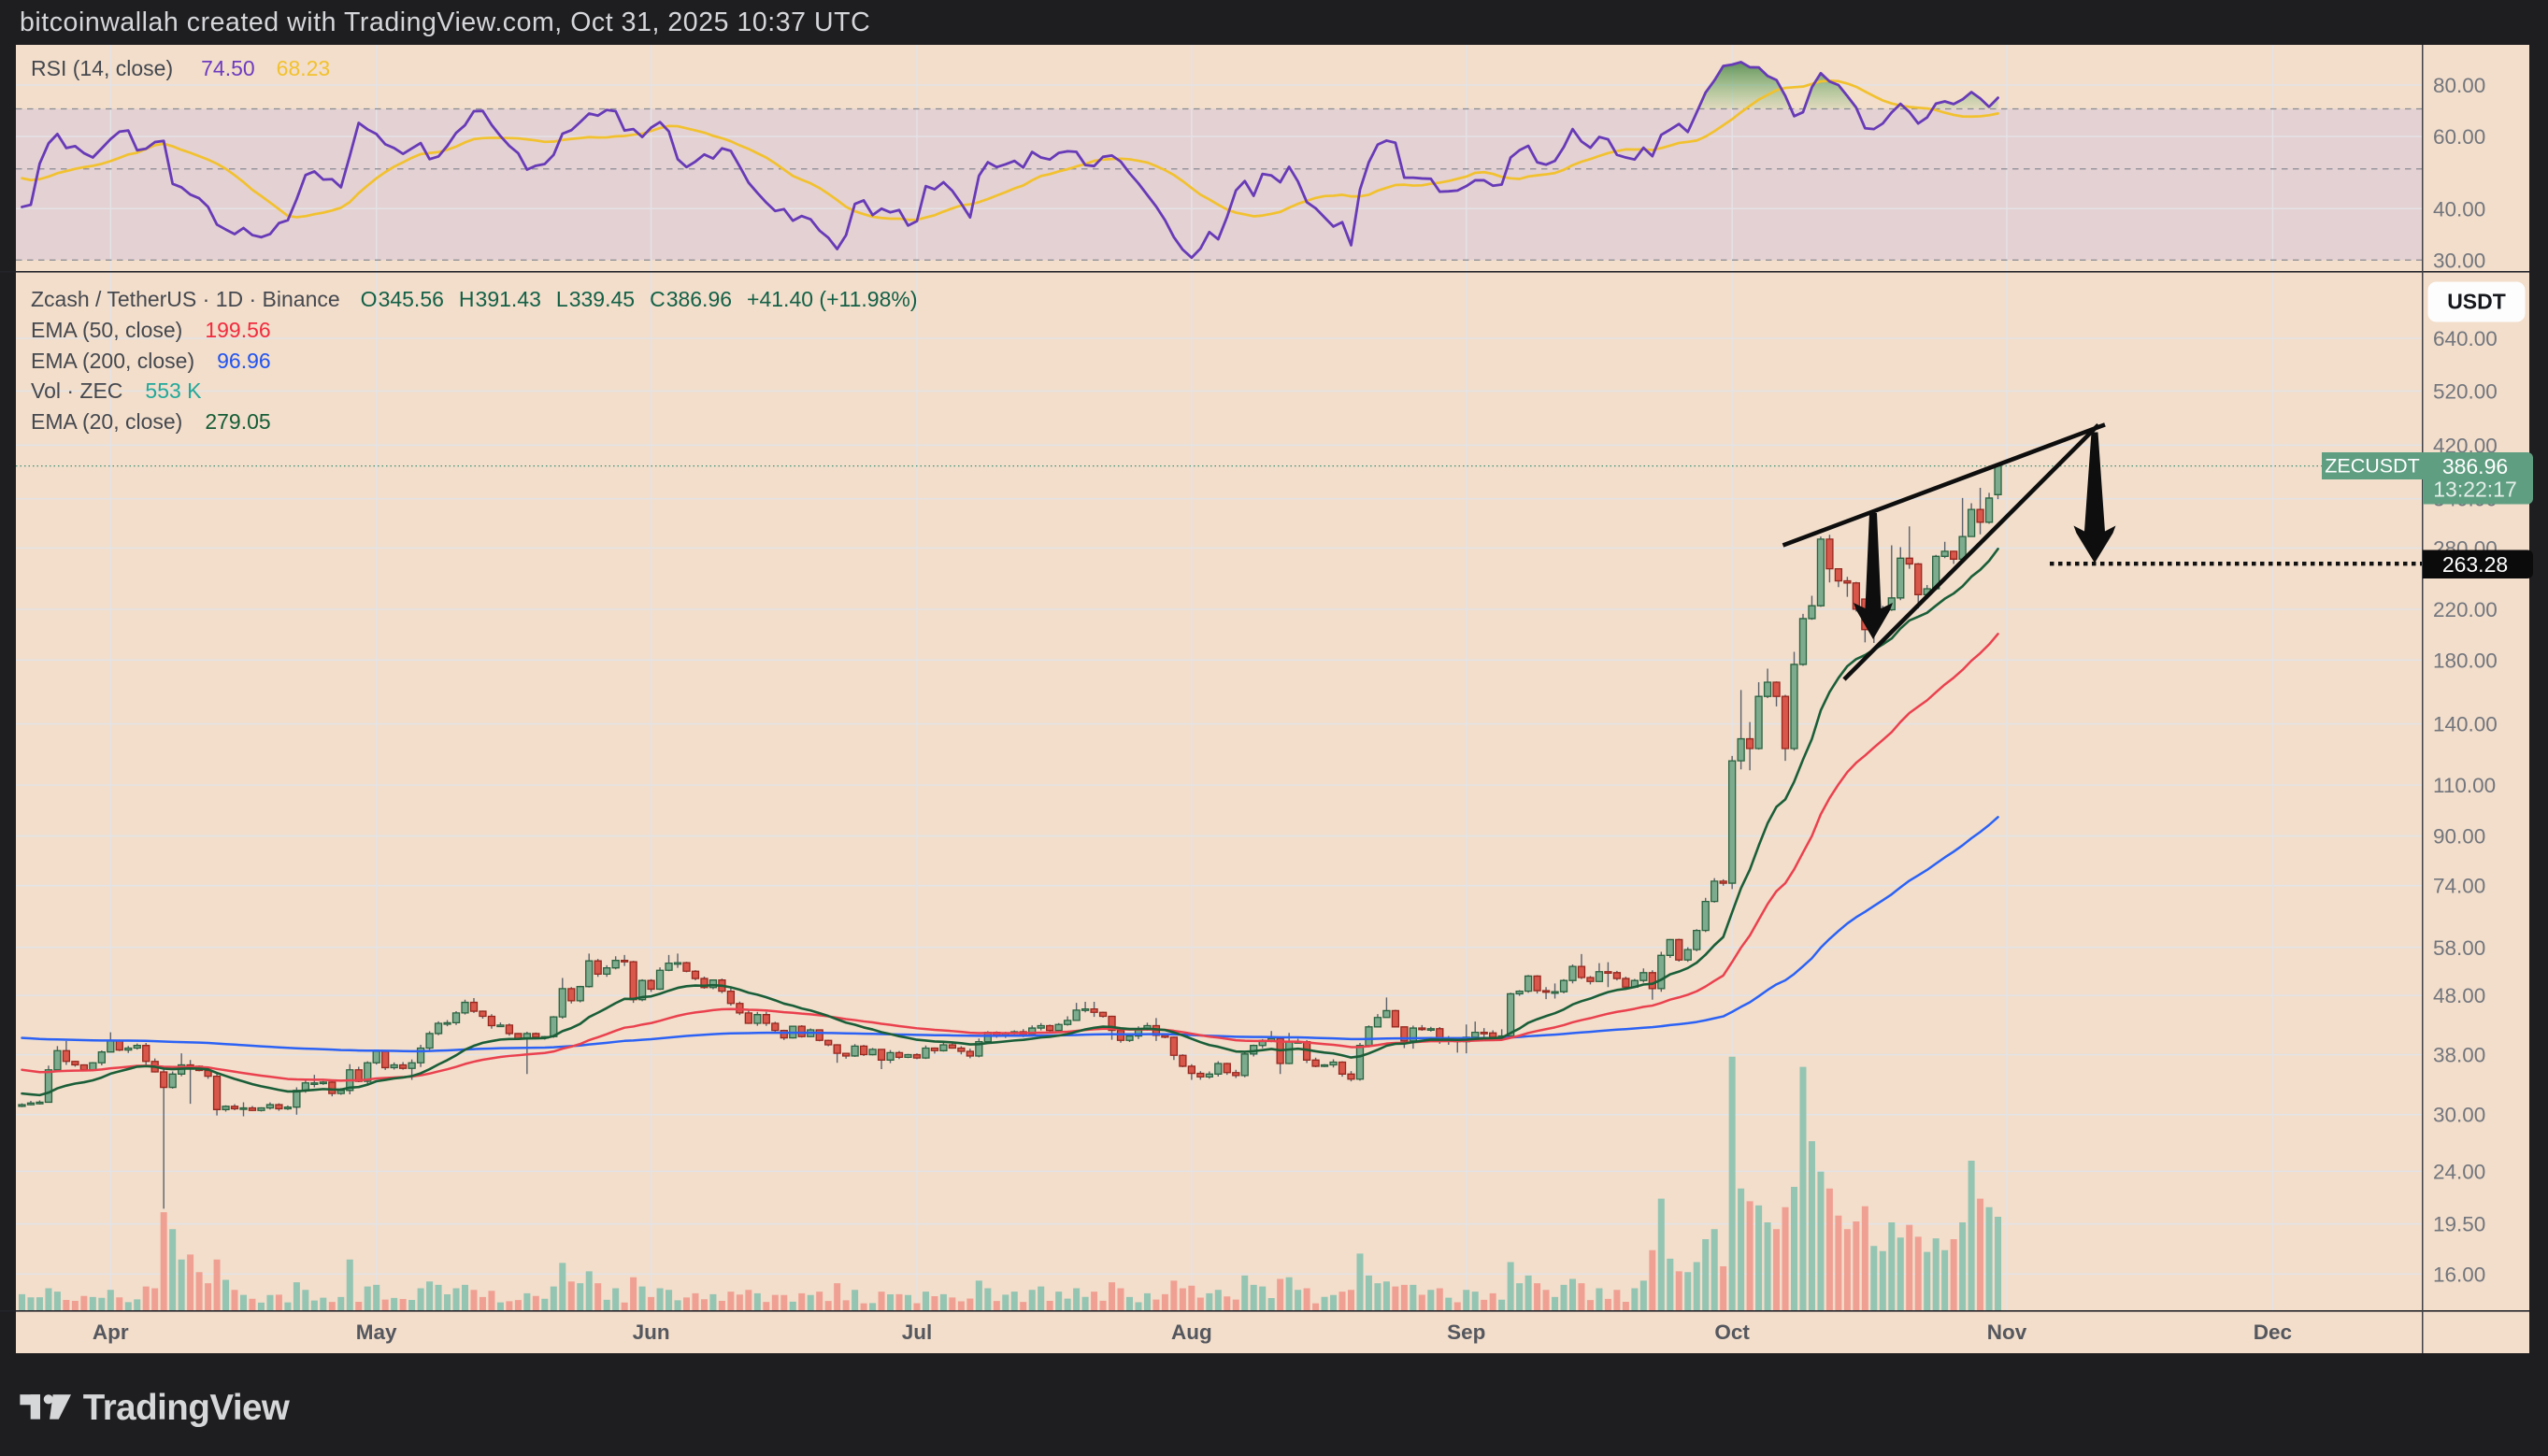 This screenshot has width=2548, height=1456. I want to click on svg-text: USDT, so click(2476, 302).